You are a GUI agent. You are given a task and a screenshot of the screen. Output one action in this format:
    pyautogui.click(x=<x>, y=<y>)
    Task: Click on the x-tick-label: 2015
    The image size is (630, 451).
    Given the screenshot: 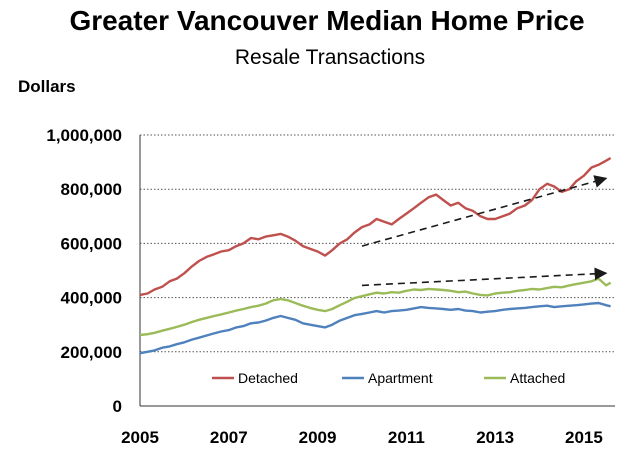 What is the action you would take?
    pyautogui.click(x=584, y=437)
    